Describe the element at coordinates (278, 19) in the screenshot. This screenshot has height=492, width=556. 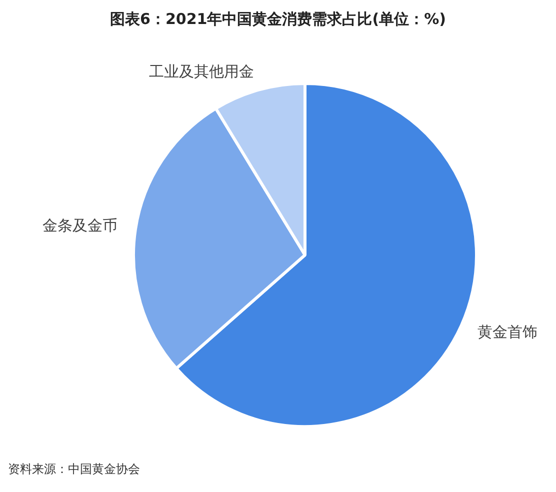
I see `chart-title: 图表6：2021年中国黄金消费需求占比(单位：%)` at that location.